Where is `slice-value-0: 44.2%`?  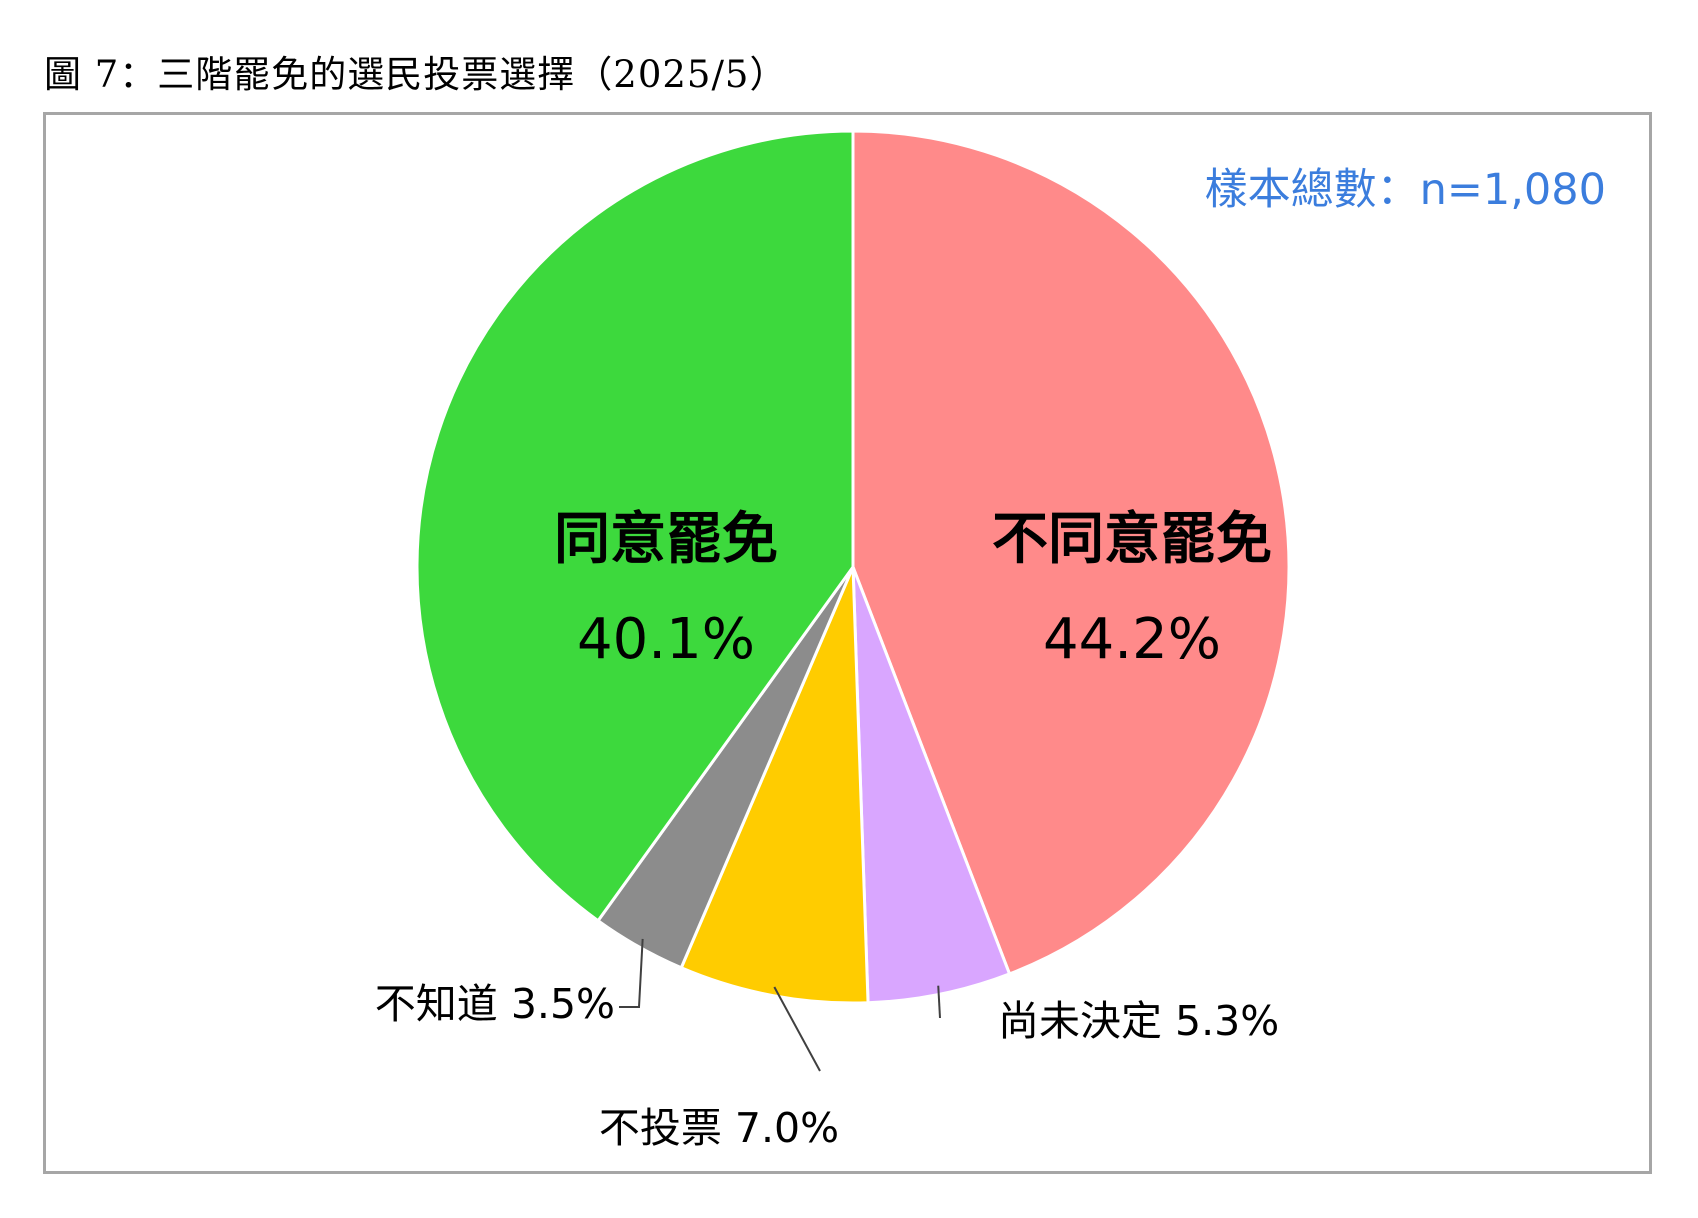
slice-value-0: 44.2% is located at coordinates (1132, 639).